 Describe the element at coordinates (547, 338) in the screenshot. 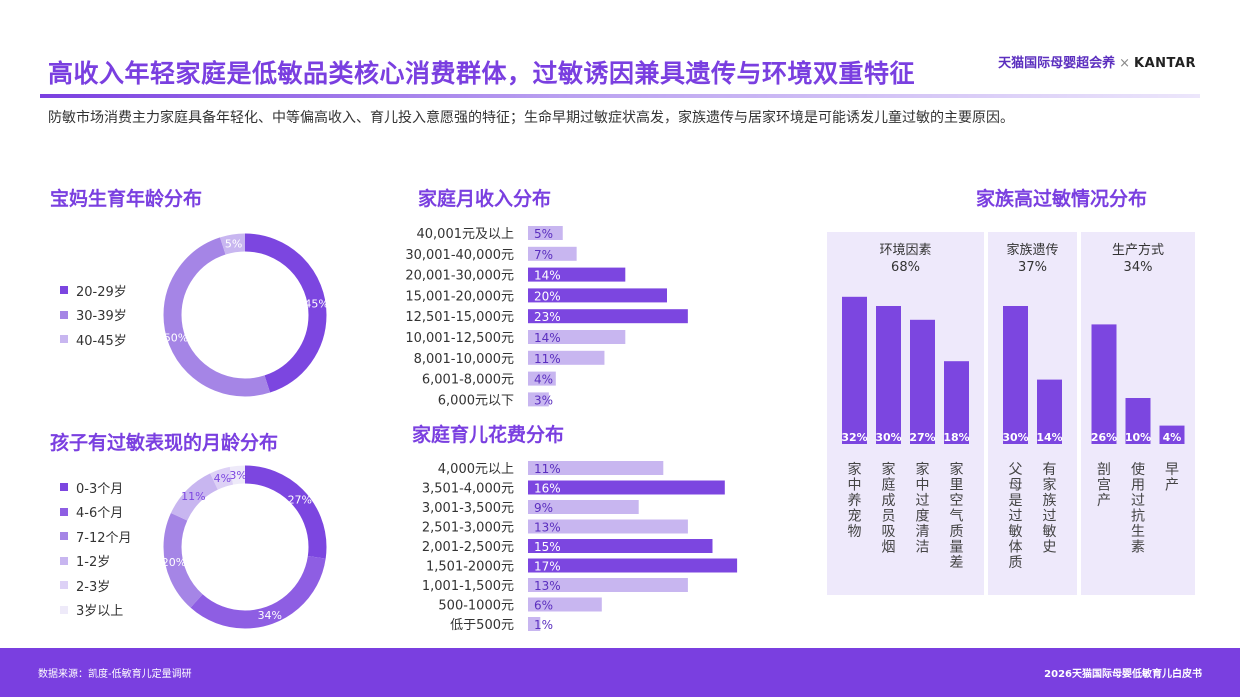

I see `bar-label-income-5: 14%` at that location.